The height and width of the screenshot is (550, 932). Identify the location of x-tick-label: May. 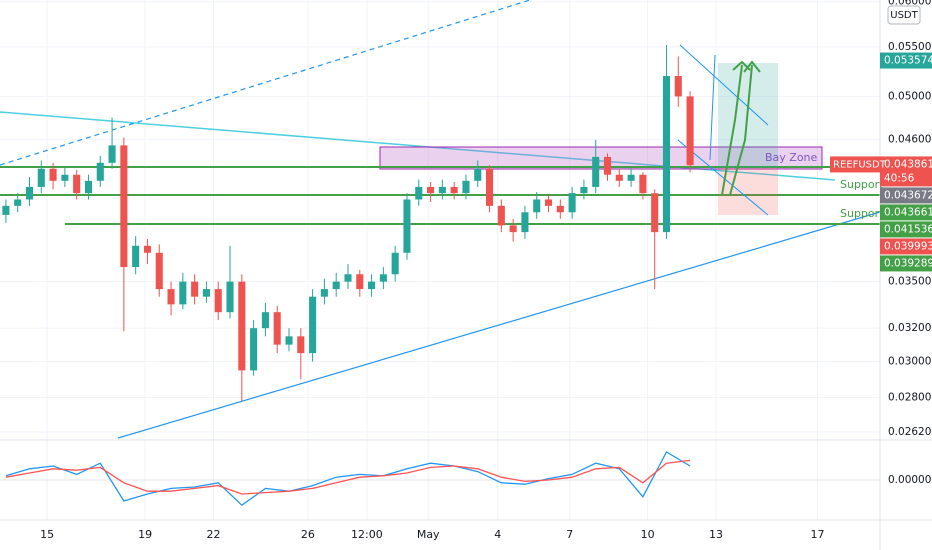
(428, 534).